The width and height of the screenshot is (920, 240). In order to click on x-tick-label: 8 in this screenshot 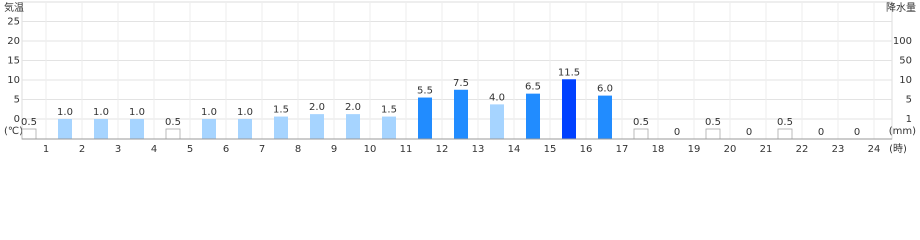, I will do `click(298, 149)`.